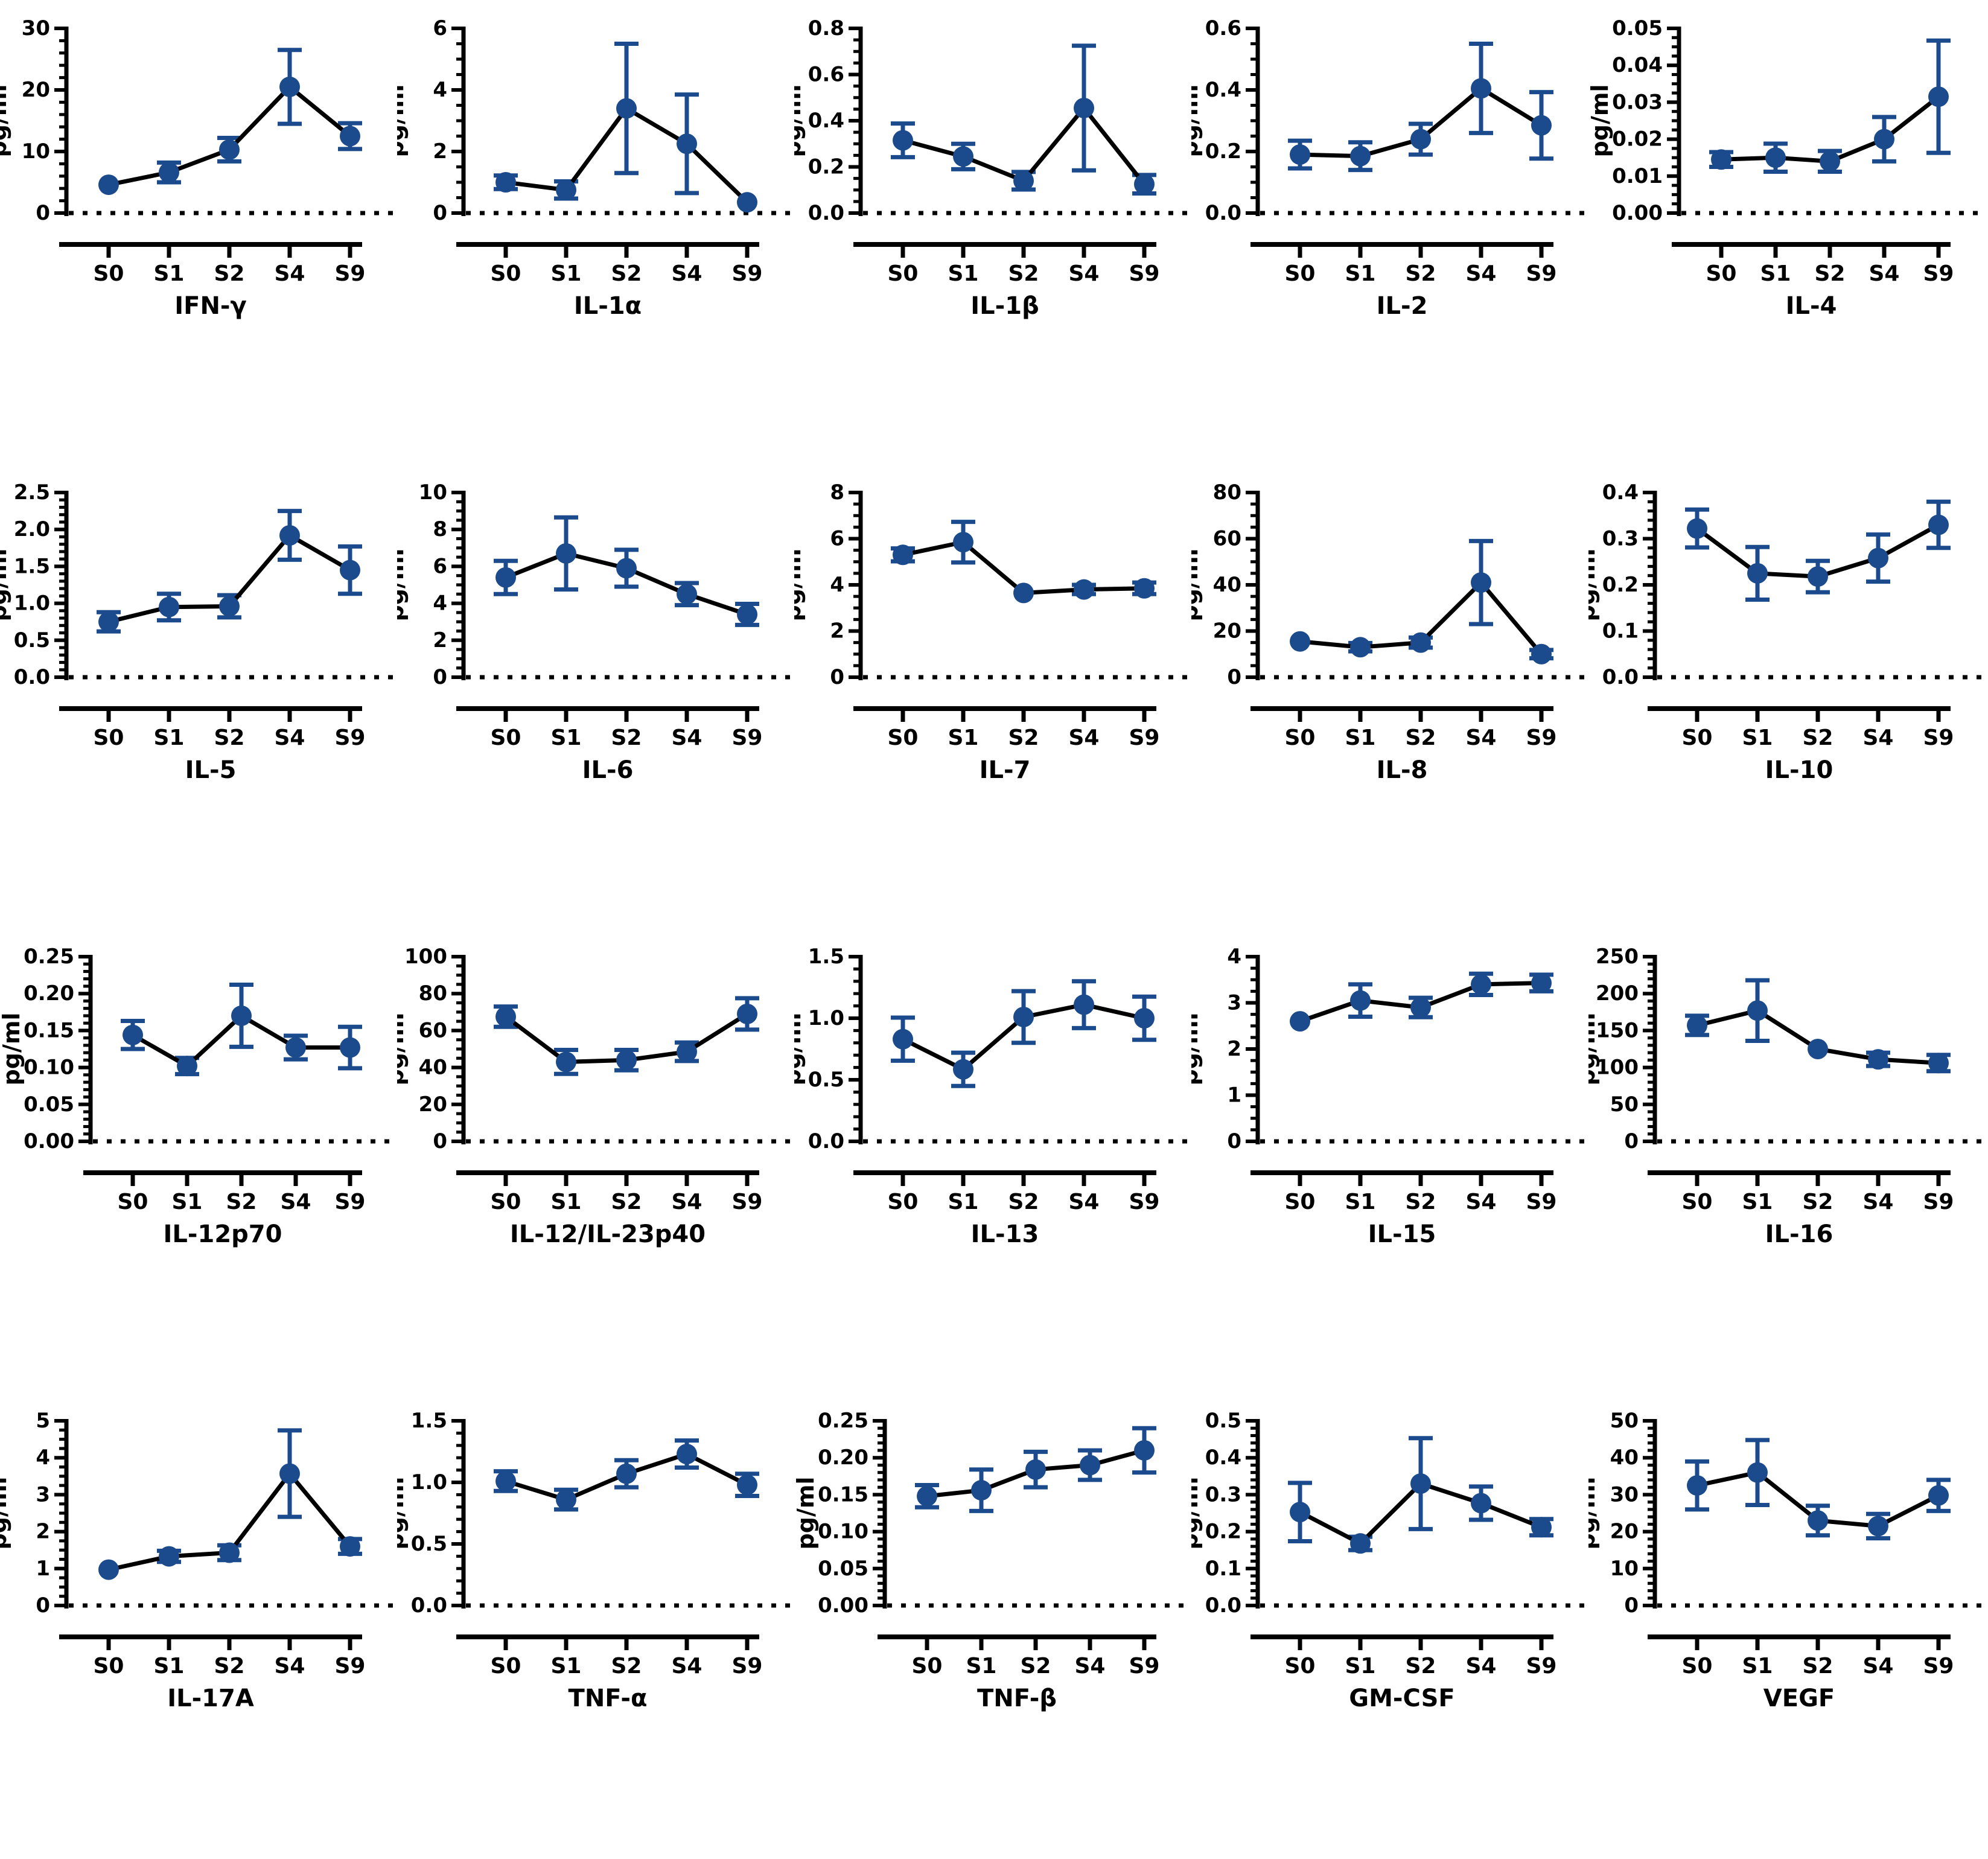 Image resolution: width=1988 pixels, height=1859 pixels. I want to click on chart-cell-il-10: 0.0 0.1 0.2 0.3 0.4 pg/ml S0 S1 S2 S4 S9 IL-10, so click(1779, 696).